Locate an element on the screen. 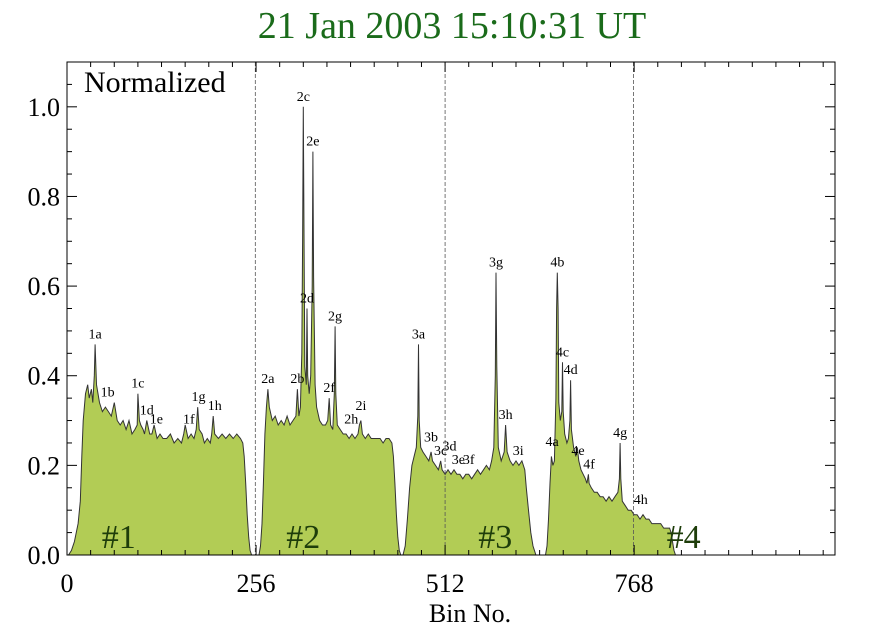 The image size is (876, 636). peak-label-3i: 3i is located at coordinates (518, 451).